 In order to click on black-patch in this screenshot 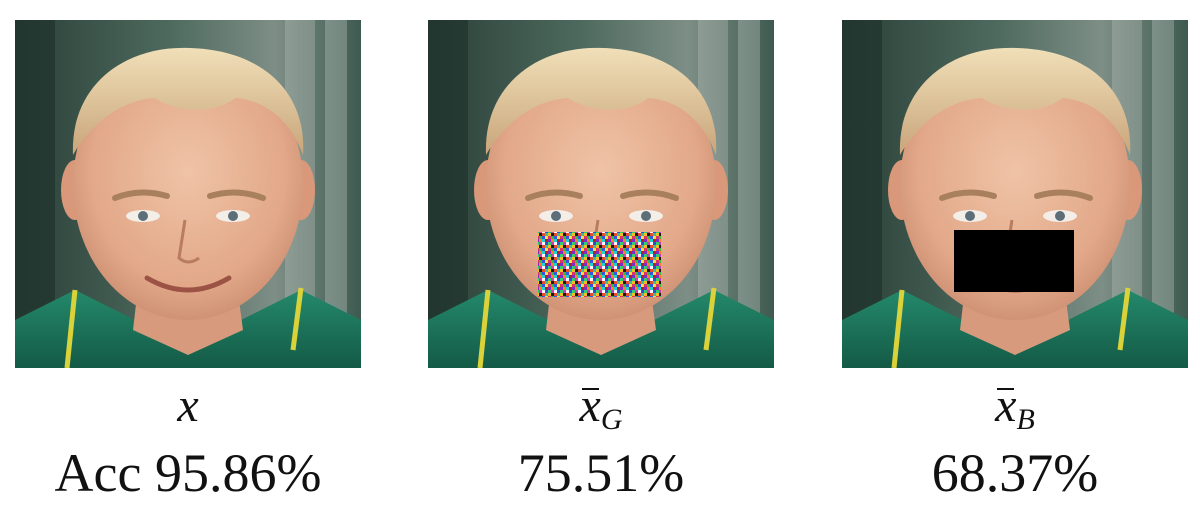, I will do `click(1014, 261)`.